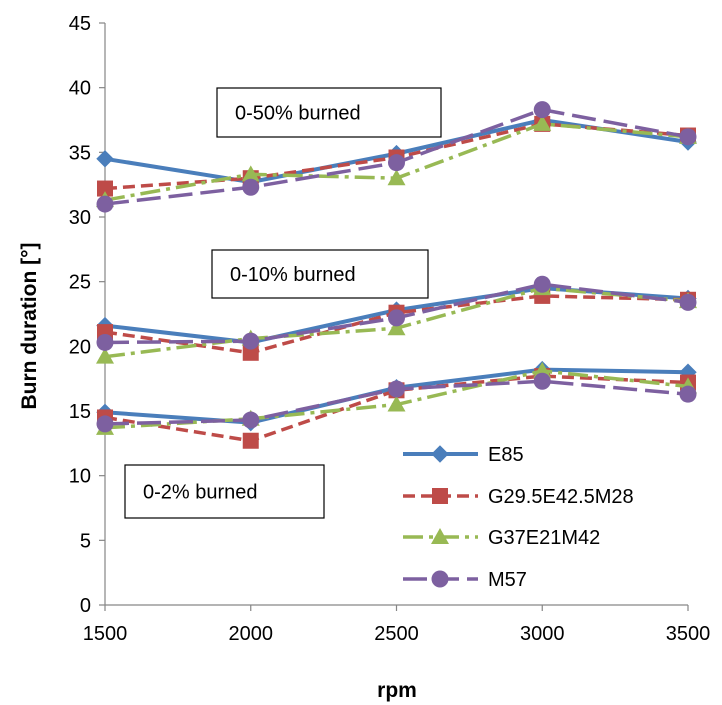  Describe the element at coordinates (80, 218) in the screenshot. I see `y-tick-label: 30` at that location.